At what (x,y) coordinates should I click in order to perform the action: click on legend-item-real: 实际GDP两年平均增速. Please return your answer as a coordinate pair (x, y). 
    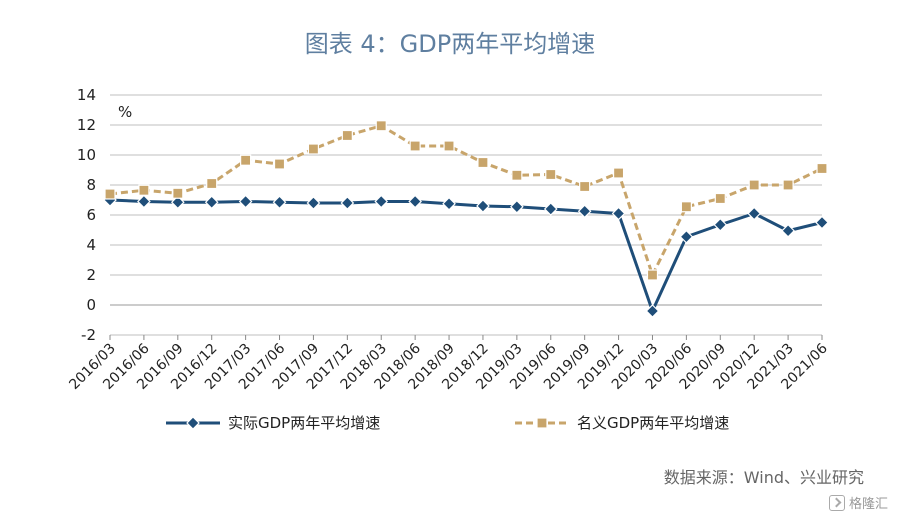
    Looking at the image, I should click on (273, 422).